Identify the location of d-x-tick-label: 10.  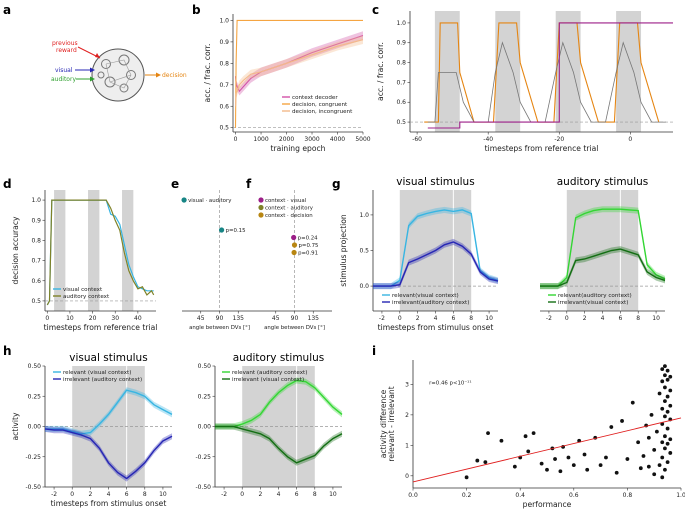
(70, 318).